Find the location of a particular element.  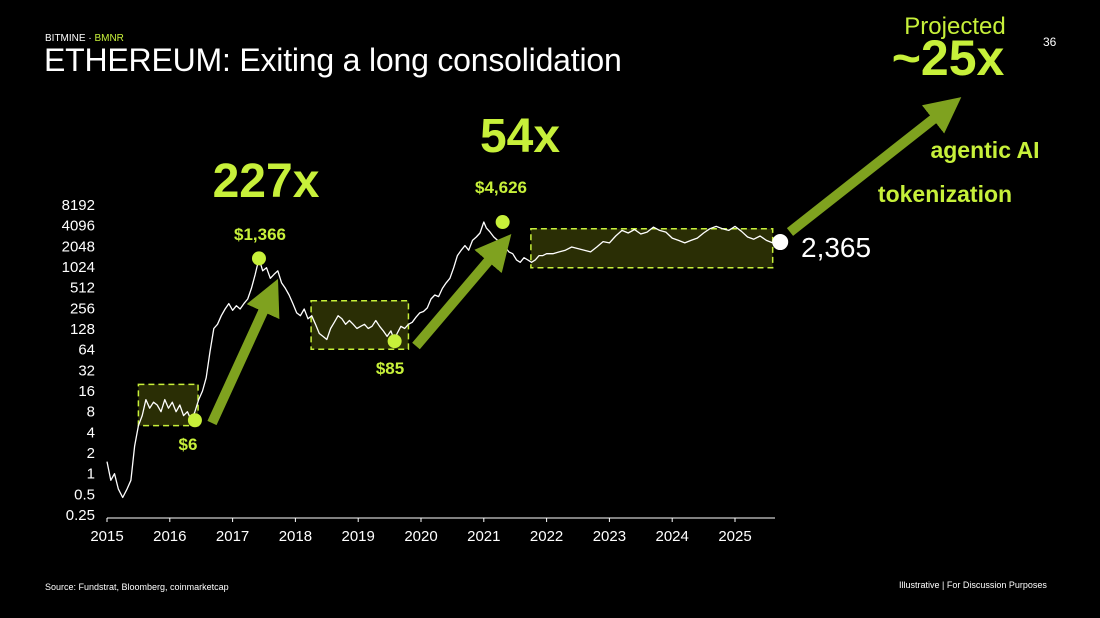

y-tick-label: 4096 is located at coordinates (78, 226).